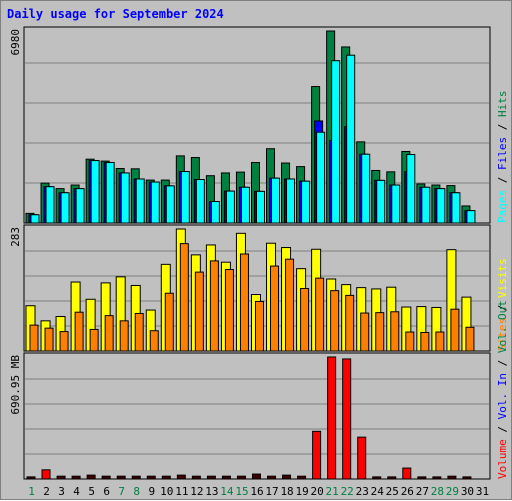  I want to click on x-label-day-18: 18, so click(286, 491).